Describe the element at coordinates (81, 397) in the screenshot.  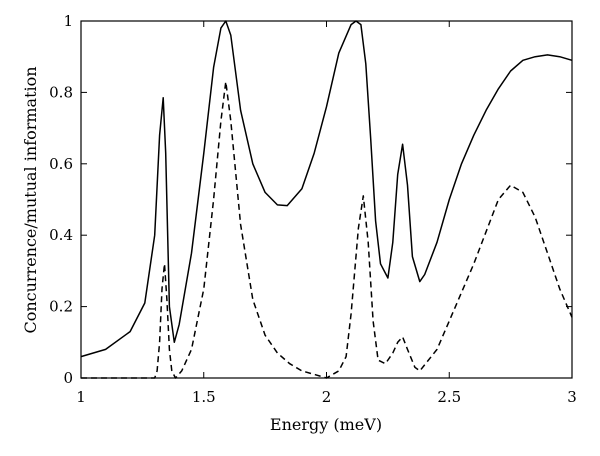
I see `x-tick-label: 1` at that location.